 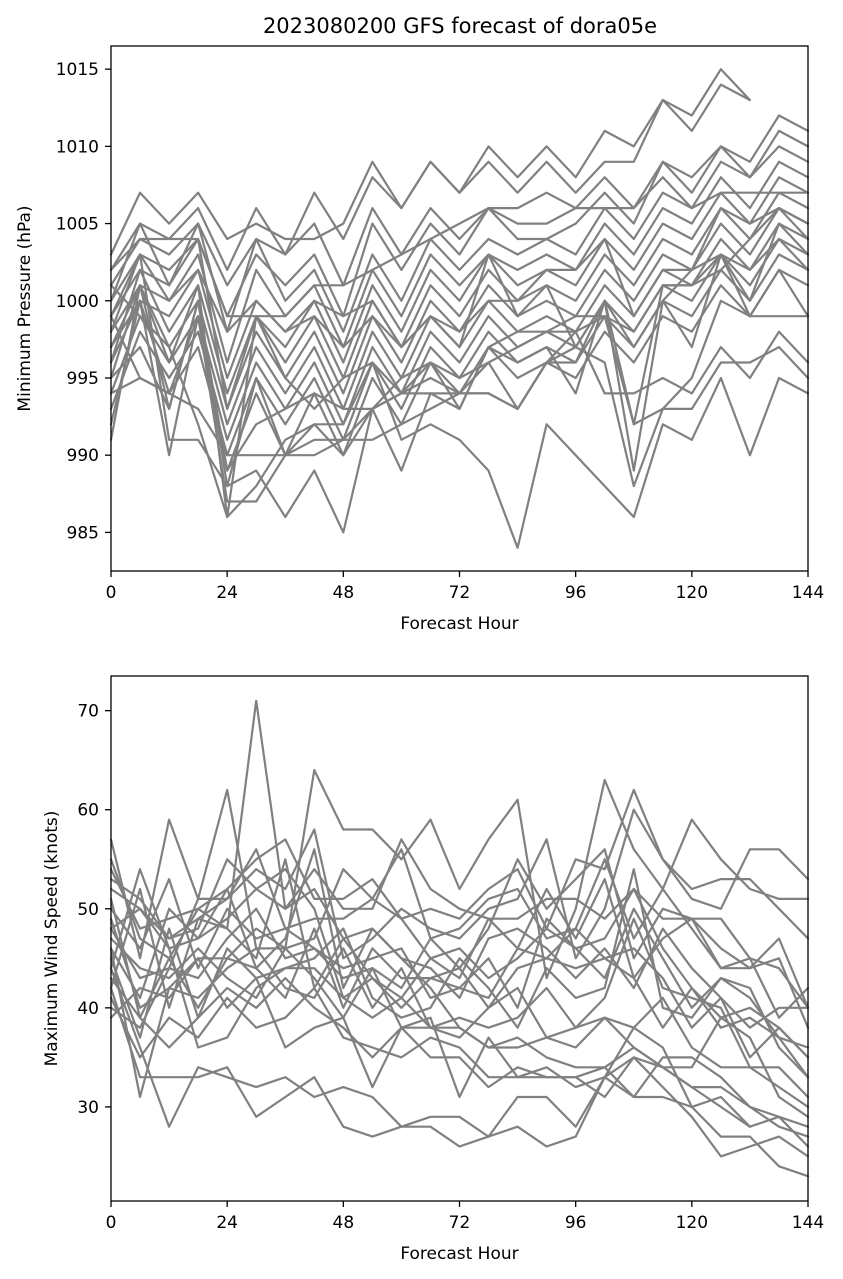 What do you see at coordinates (808, 1223) in the screenshot?
I see `wind-x-tick-label: 144` at bounding box center [808, 1223].